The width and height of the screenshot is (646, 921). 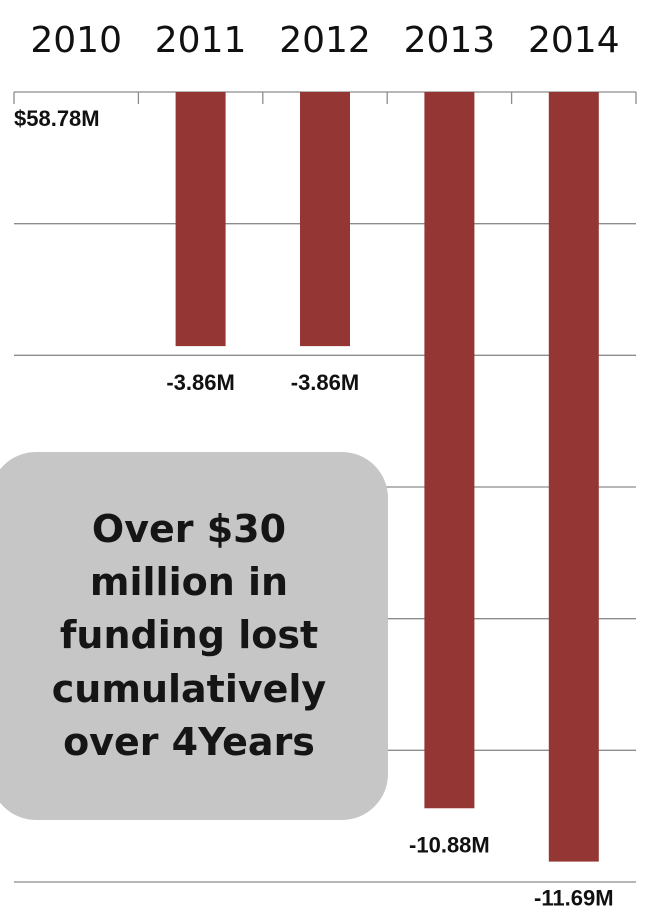 What do you see at coordinates (57, 118) in the screenshot?
I see `baseline-label: $58.78M` at bounding box center [57, 118].